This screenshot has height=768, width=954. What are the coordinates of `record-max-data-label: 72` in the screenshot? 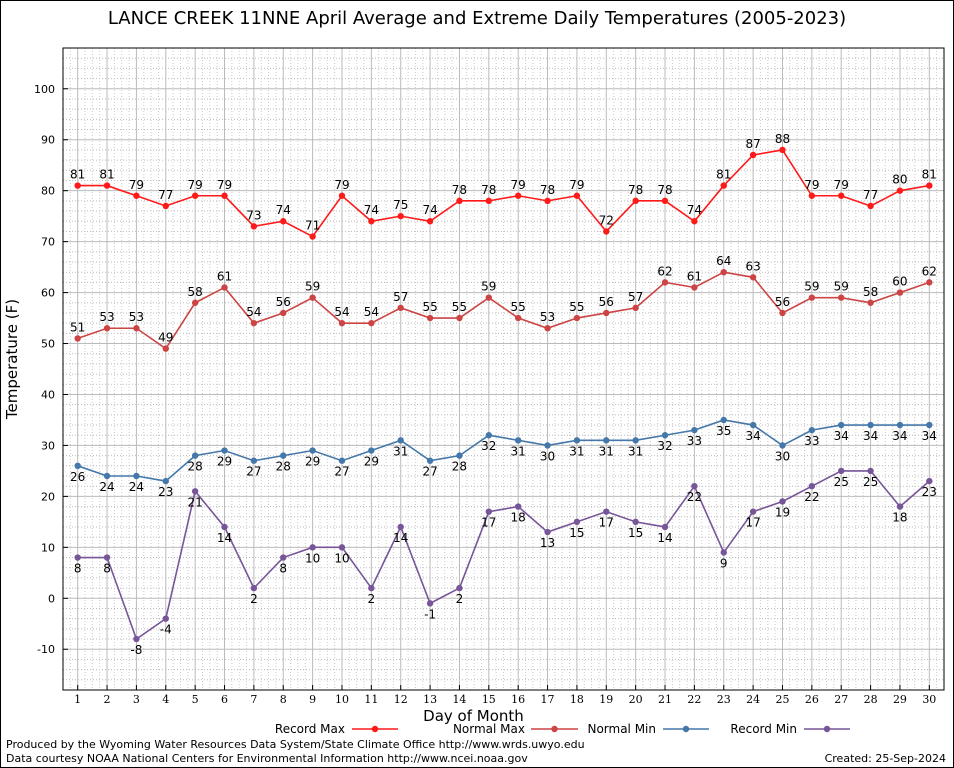 It's located at (606, 220).